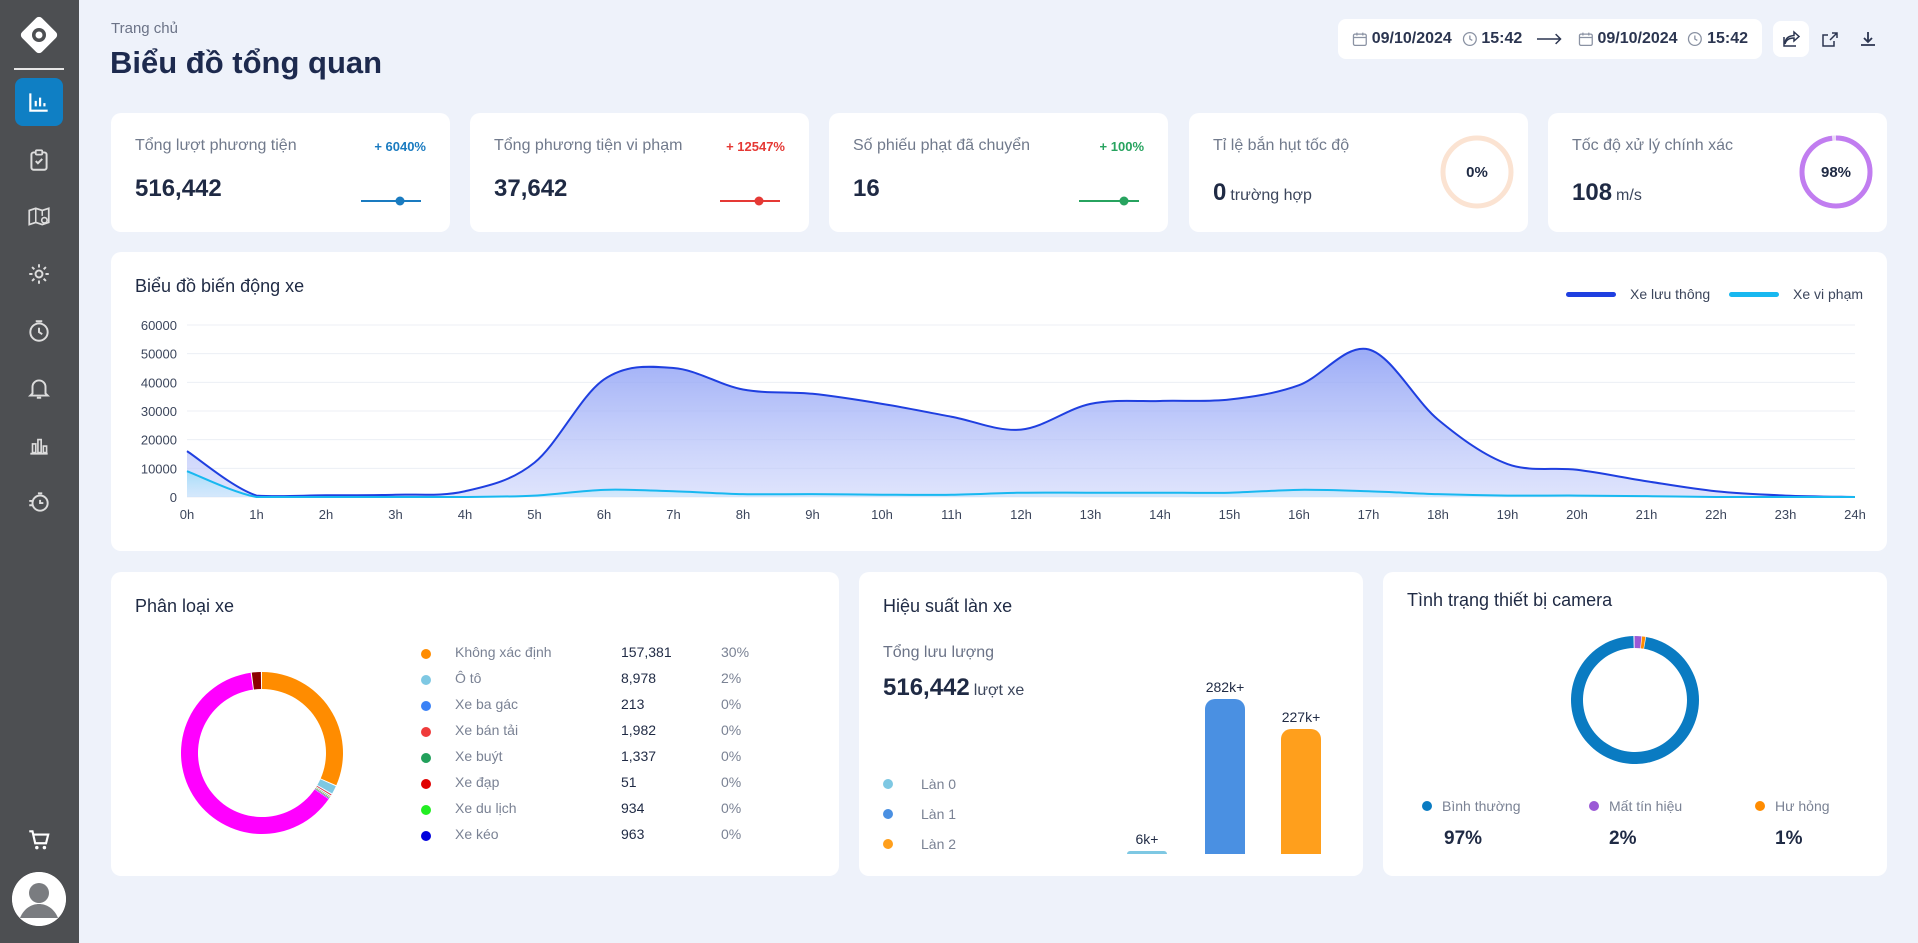 The height and width of the screenshot is (943, 1918). I want to click on bar-chart-icon, so click(38, 102).